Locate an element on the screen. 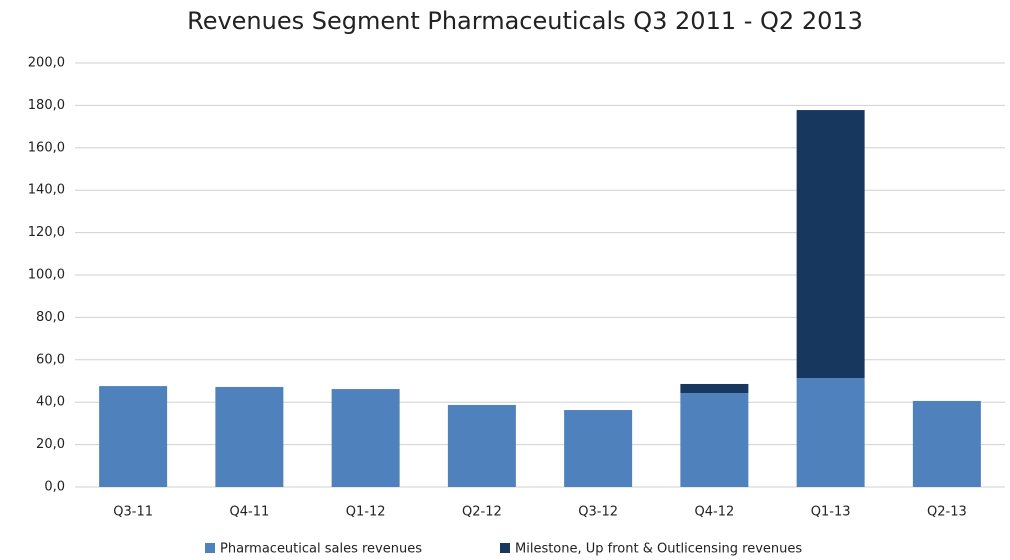  x-tick-label: Q1-12 is located at coordinates (366, 512).